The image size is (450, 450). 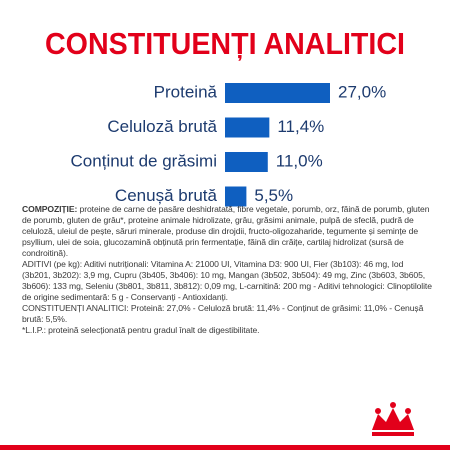 What do you see at coordinates (166, 195) in the screenshot?
I see `category-label: Cenușă brută` at bounding box center [166, 195].